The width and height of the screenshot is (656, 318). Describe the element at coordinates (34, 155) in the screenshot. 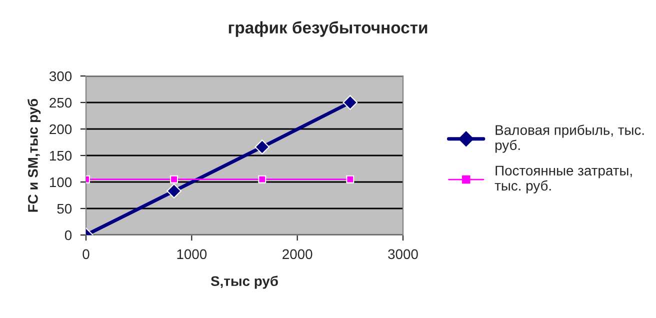

I see `y-axis-title: FC и SM,тыс руб` at that location.